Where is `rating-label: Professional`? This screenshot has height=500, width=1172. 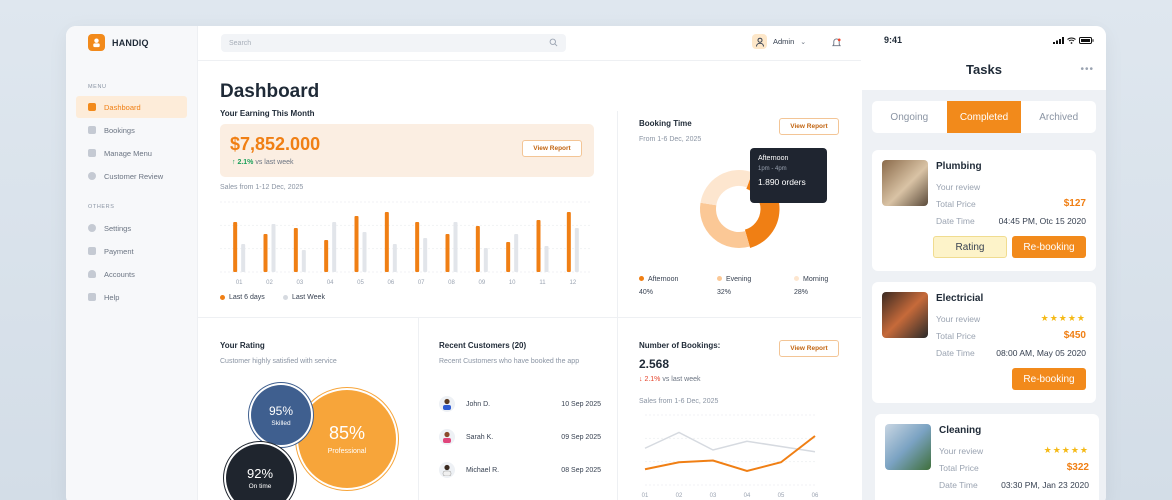
rating-label: Professional is located at coordinates (347, 451).